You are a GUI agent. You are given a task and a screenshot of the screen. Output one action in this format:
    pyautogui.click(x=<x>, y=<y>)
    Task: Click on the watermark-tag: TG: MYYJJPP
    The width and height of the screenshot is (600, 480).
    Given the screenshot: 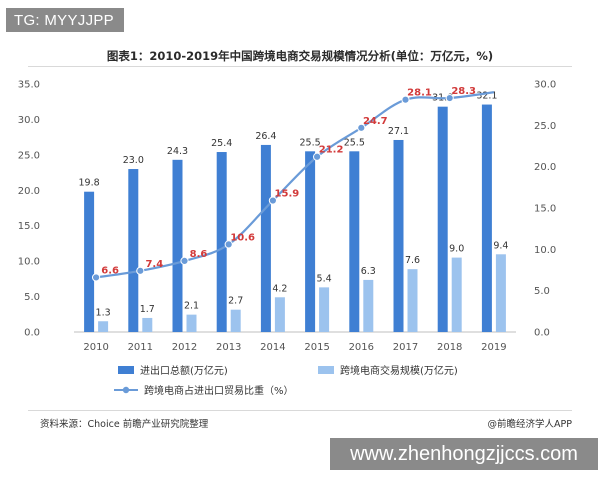 What is the action you would take?
    pyautogui.click(x=65, y=20)
    